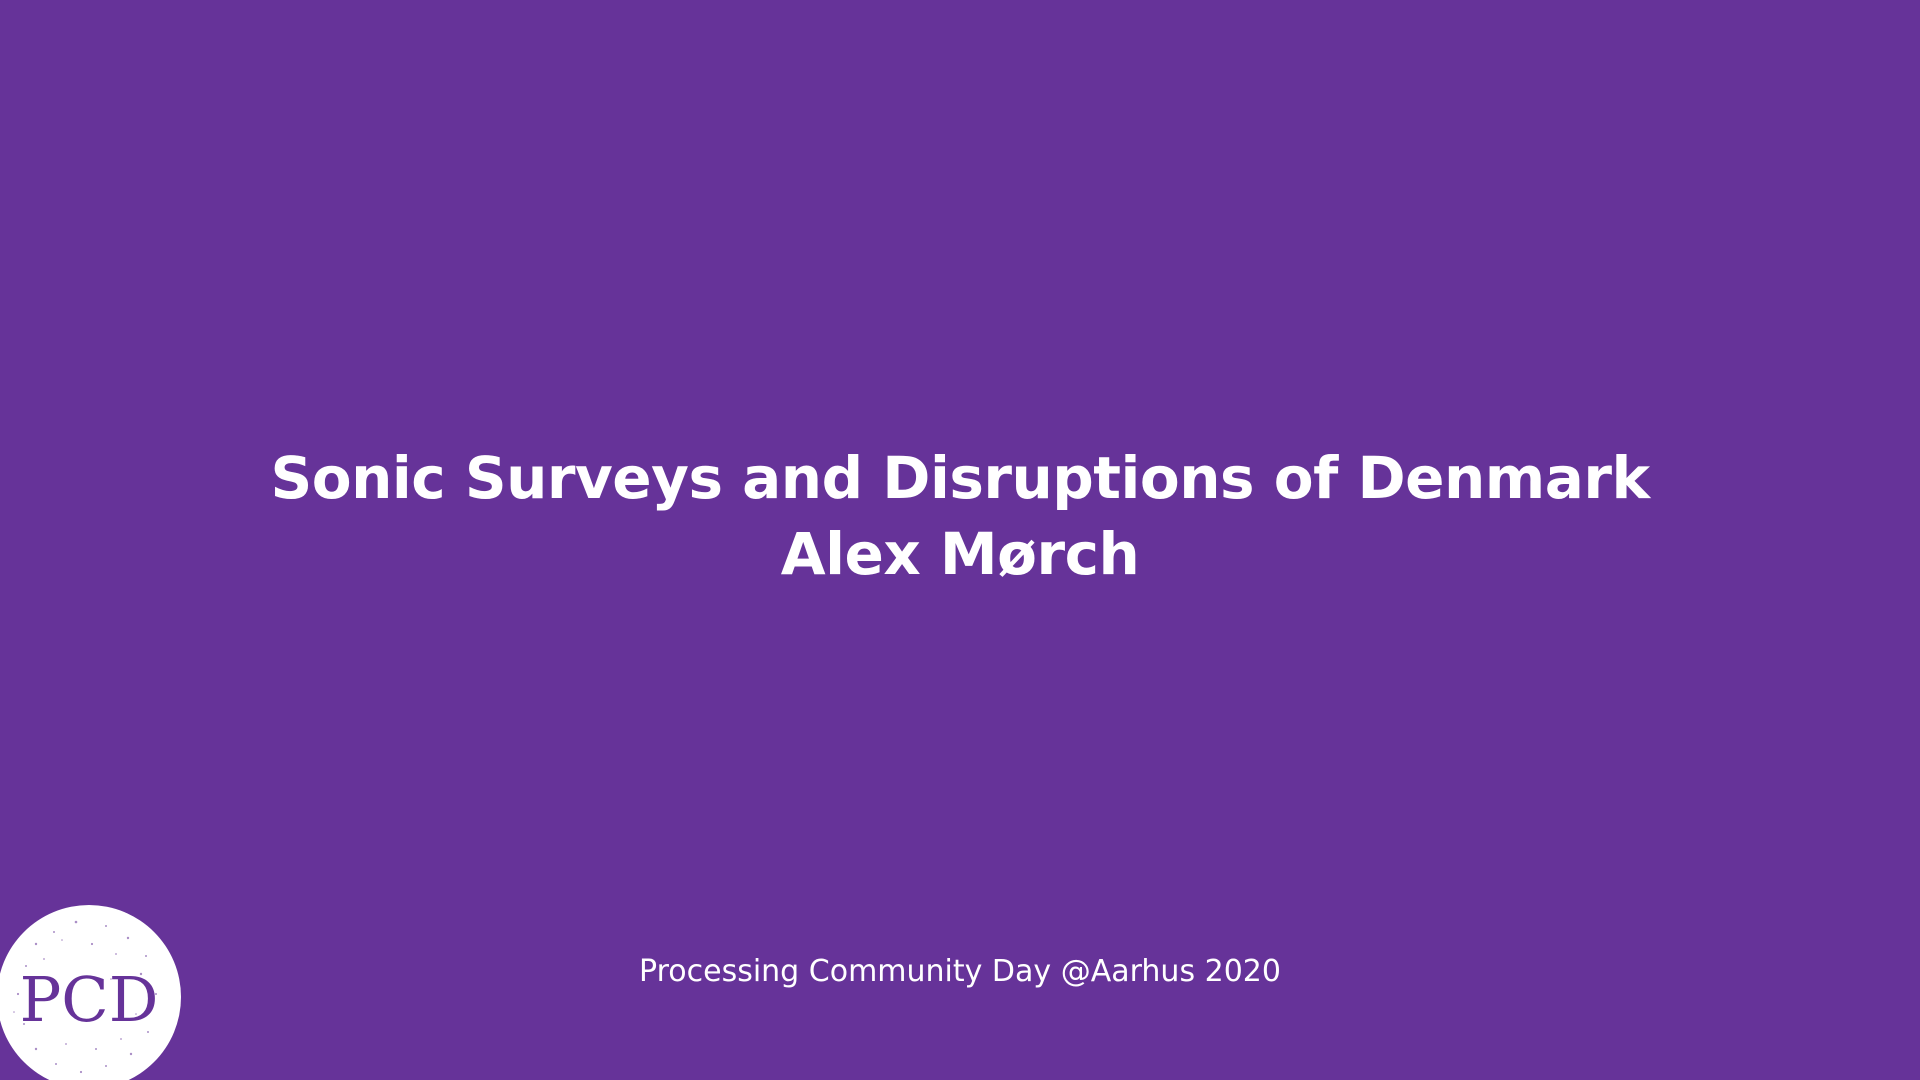  What do you see at coordinates (89, 999) in the screenshot?
I see `logo-text: PCD` at bounding box center [89, 999].